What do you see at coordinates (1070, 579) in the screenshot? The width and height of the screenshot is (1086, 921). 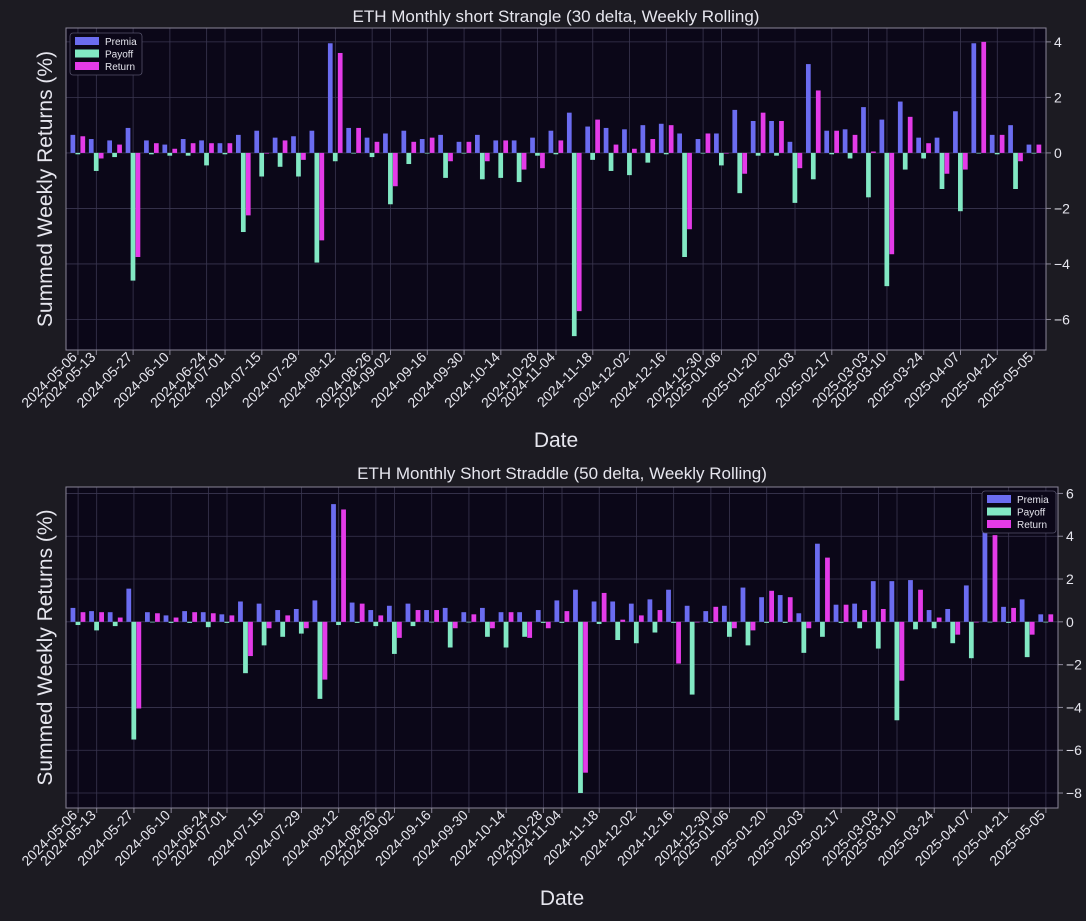 I see `y-tick-label: 2` at bounding box center [1070, 579].